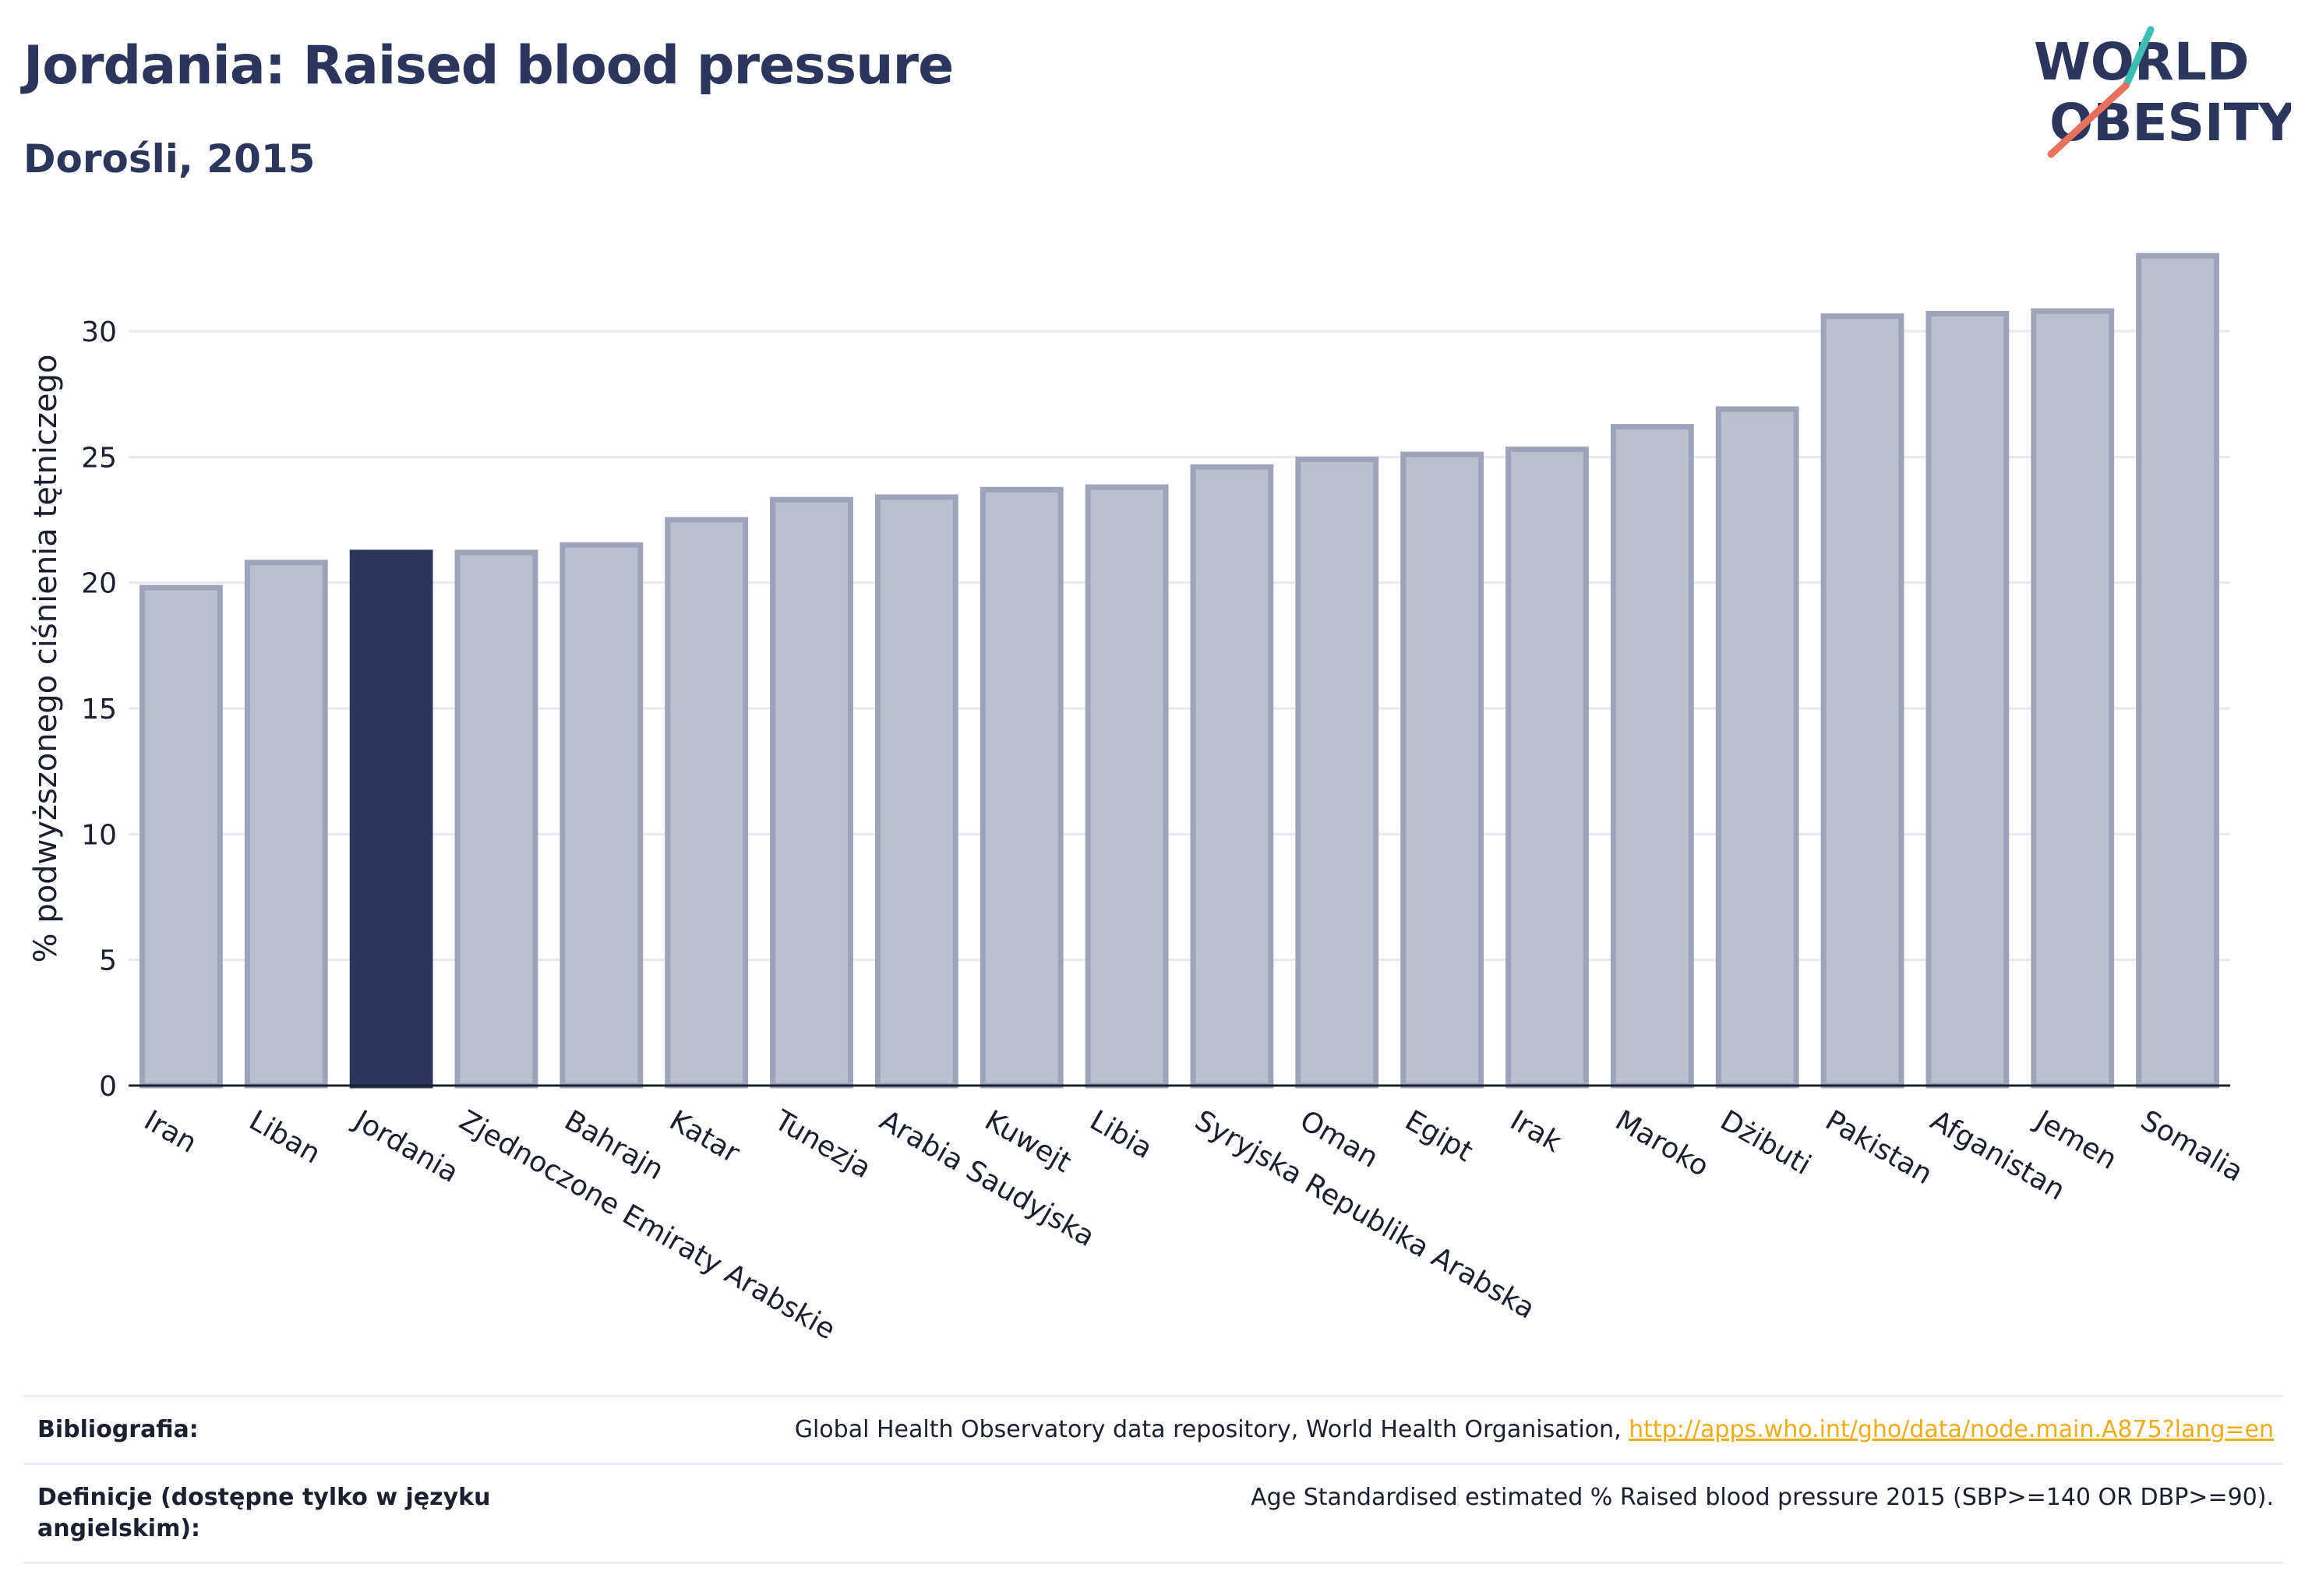  What do you see at coordinates (118, 1429) in the screenshot?
I see `bibliography-label: Bibliografia:` at bounding box center [118, 1429].